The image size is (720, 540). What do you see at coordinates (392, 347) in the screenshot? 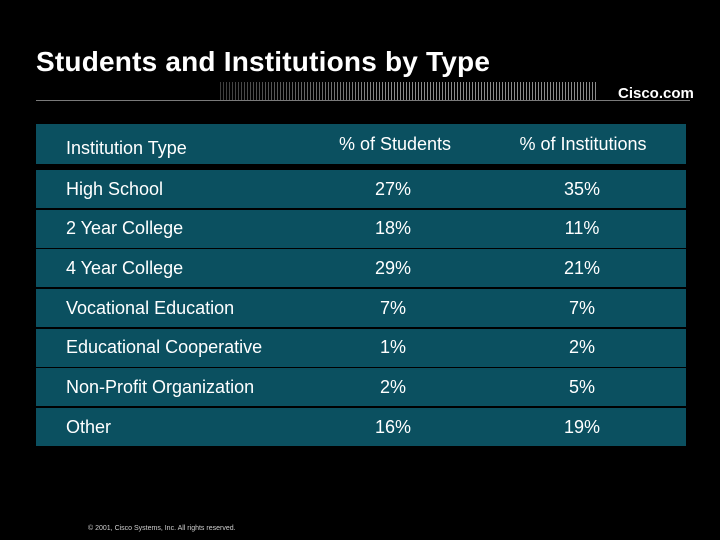
I see `row-students-value: 1%` at bounding box center [392, 347].